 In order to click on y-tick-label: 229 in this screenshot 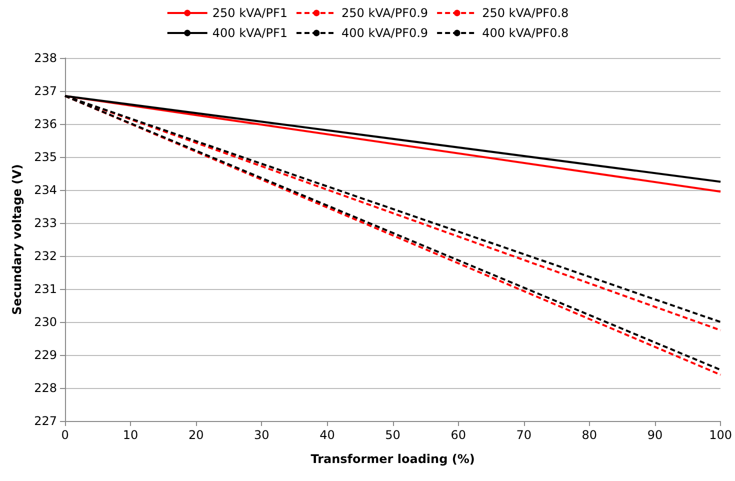, I will do `click(45, 355)`.